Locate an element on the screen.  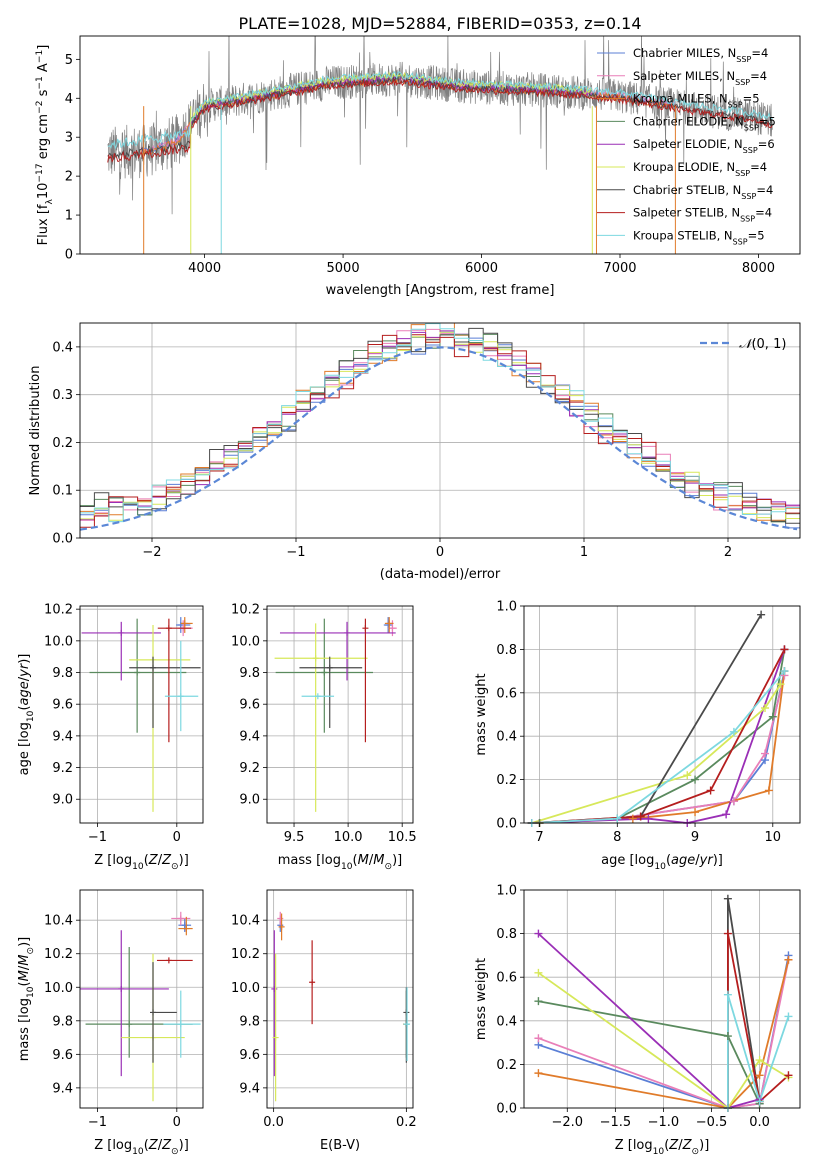
y-axis-label: age [log10(age/yr)] is located at coordinates (26, 715).